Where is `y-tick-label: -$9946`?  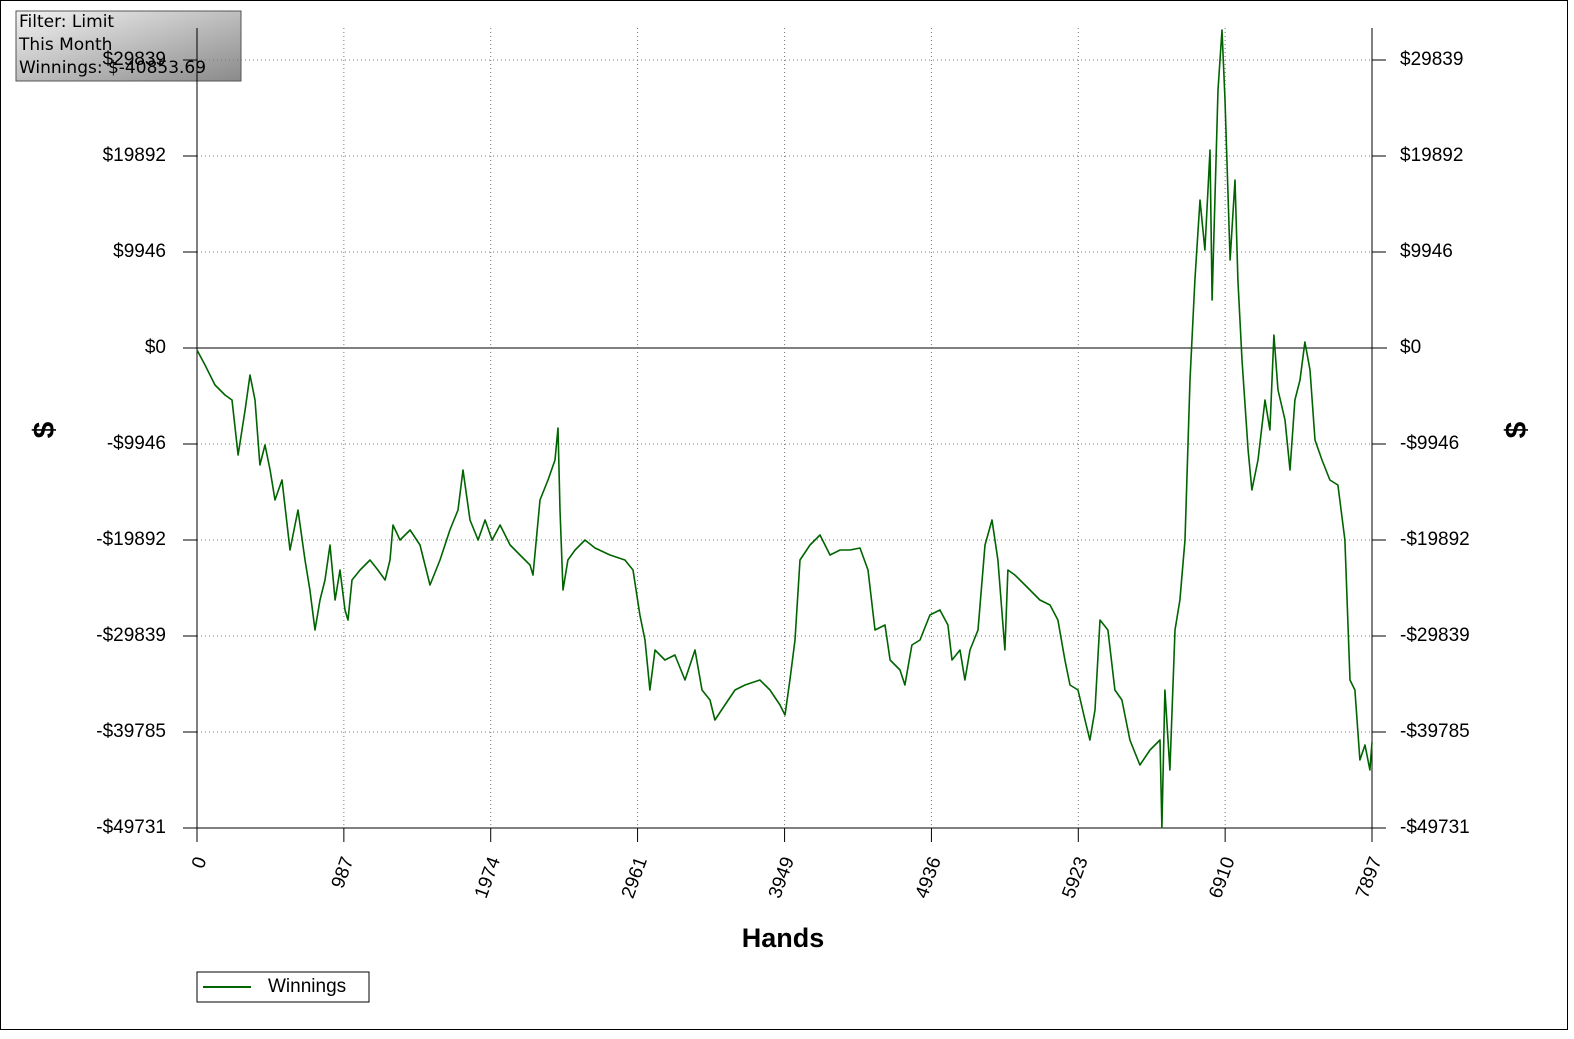
y-tick-label: -$9946 is located at coordinates (136, 443).